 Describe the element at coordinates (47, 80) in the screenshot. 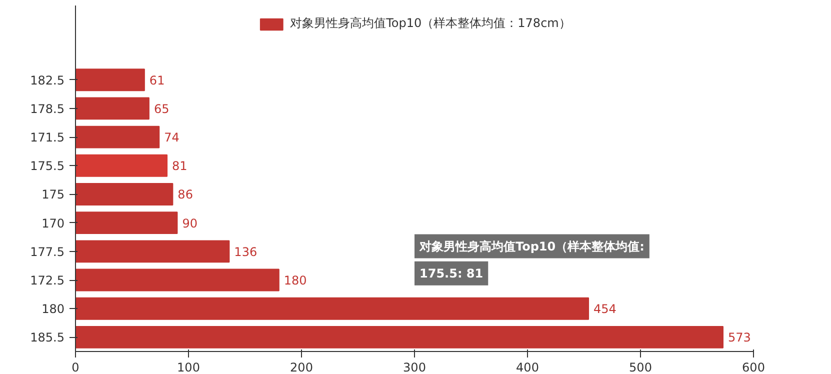

I see `y-tick-label: 182.5` at that location.